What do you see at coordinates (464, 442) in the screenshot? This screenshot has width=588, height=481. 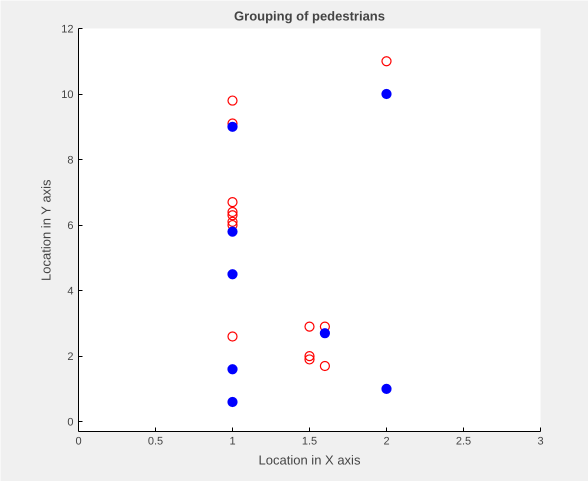 I see `x-tick-label: 2.5` at bounding box center [464, 442].